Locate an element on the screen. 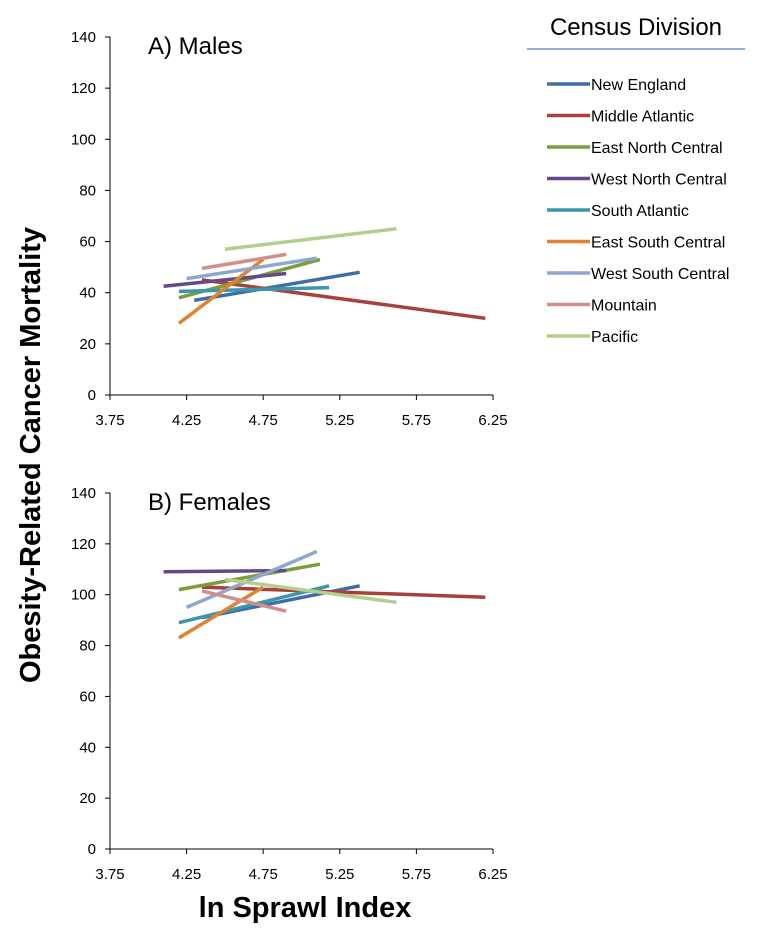 This screenshot has width=766, height=931. legend-label-east-south-central: East South Central is located at coordinates (658, 243).